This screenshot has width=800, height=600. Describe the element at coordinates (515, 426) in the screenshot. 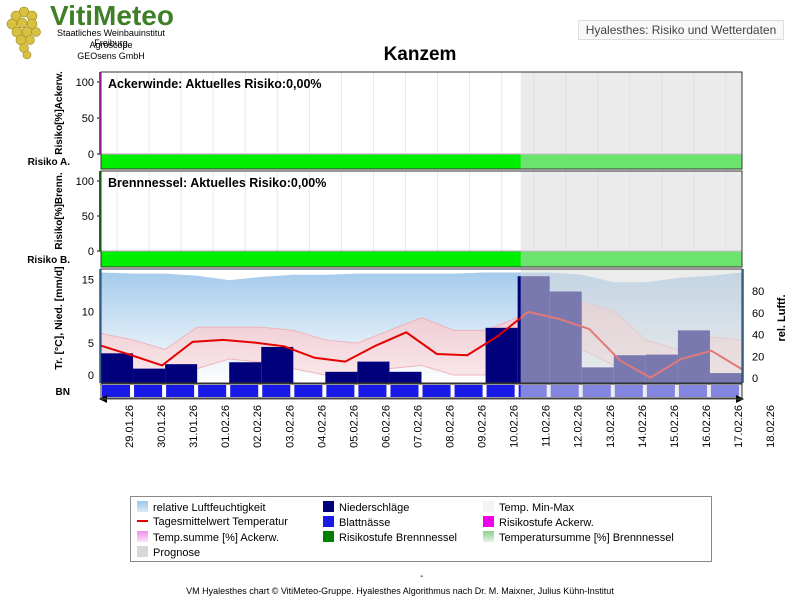

I see `x-tick-label: 10.02.26` at that location.